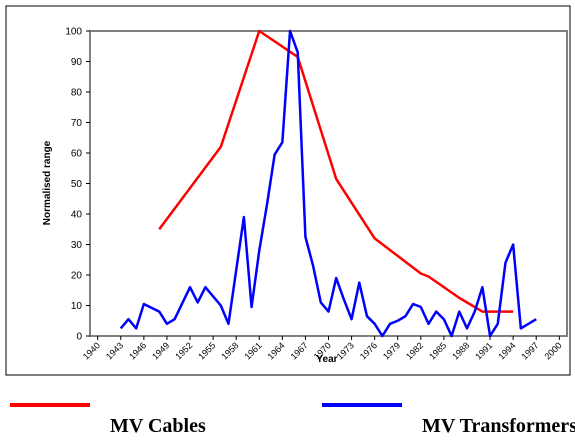 This screenshot has height=444, width=575. What do you see at coordinates (77, 245) in the screenshot?
I see `y-tick-label: 30` at bounding box center [77, 245].